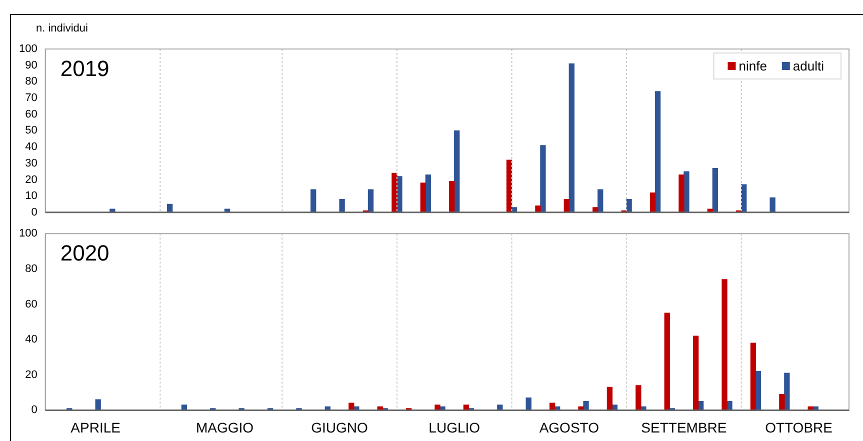 Image resolution: width=863 pixels, height=441 pixels. What do you see at coordinates (339, 427) in the screenshot?
I see `x-tick-label: GIUGNO` at bounding box center [339, 427].